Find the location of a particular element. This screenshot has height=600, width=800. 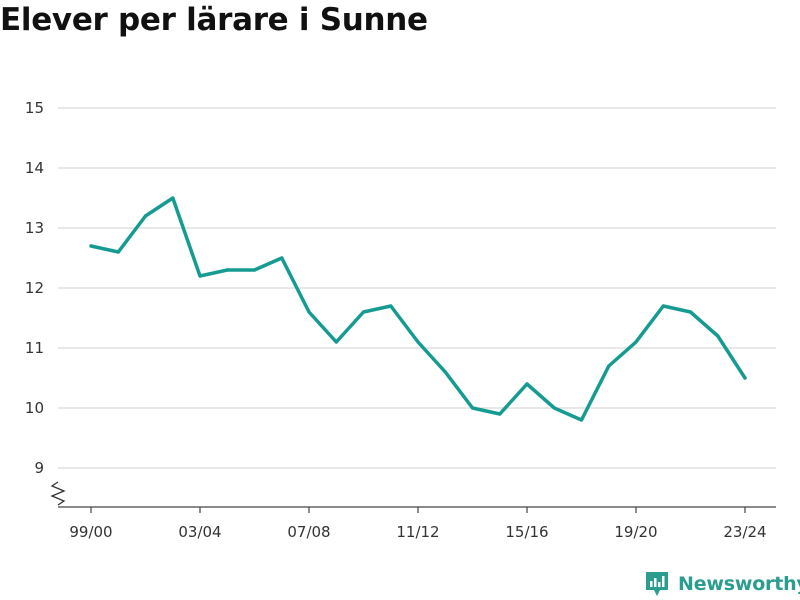

brand-logo: Newsworthy is located at coordinates (722, 584).